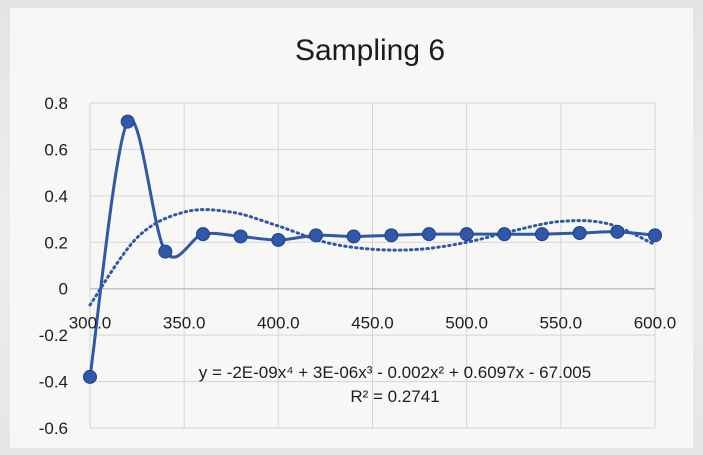 Image resolution: width=703 pixels, height=455 pixels. What do you see at coordinates (56, 103) in the screenshot?
I see `y-tick-label: 0.8` at bounding box center [56, 103].